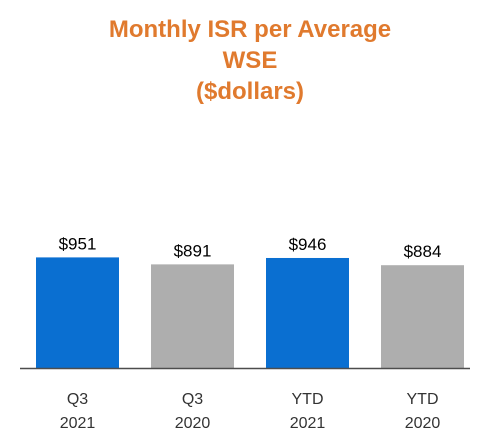 This screenshot has width=500, height=448. I want to click on x-tick-label-4-line-1: YTD, so click(423, 399).